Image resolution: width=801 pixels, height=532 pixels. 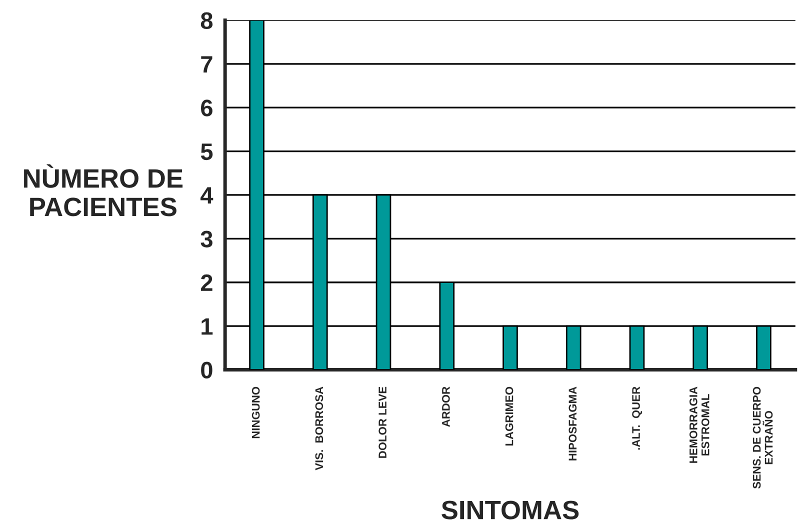 I want to click on y-tick-label: 3, so click(x=206, y=239).